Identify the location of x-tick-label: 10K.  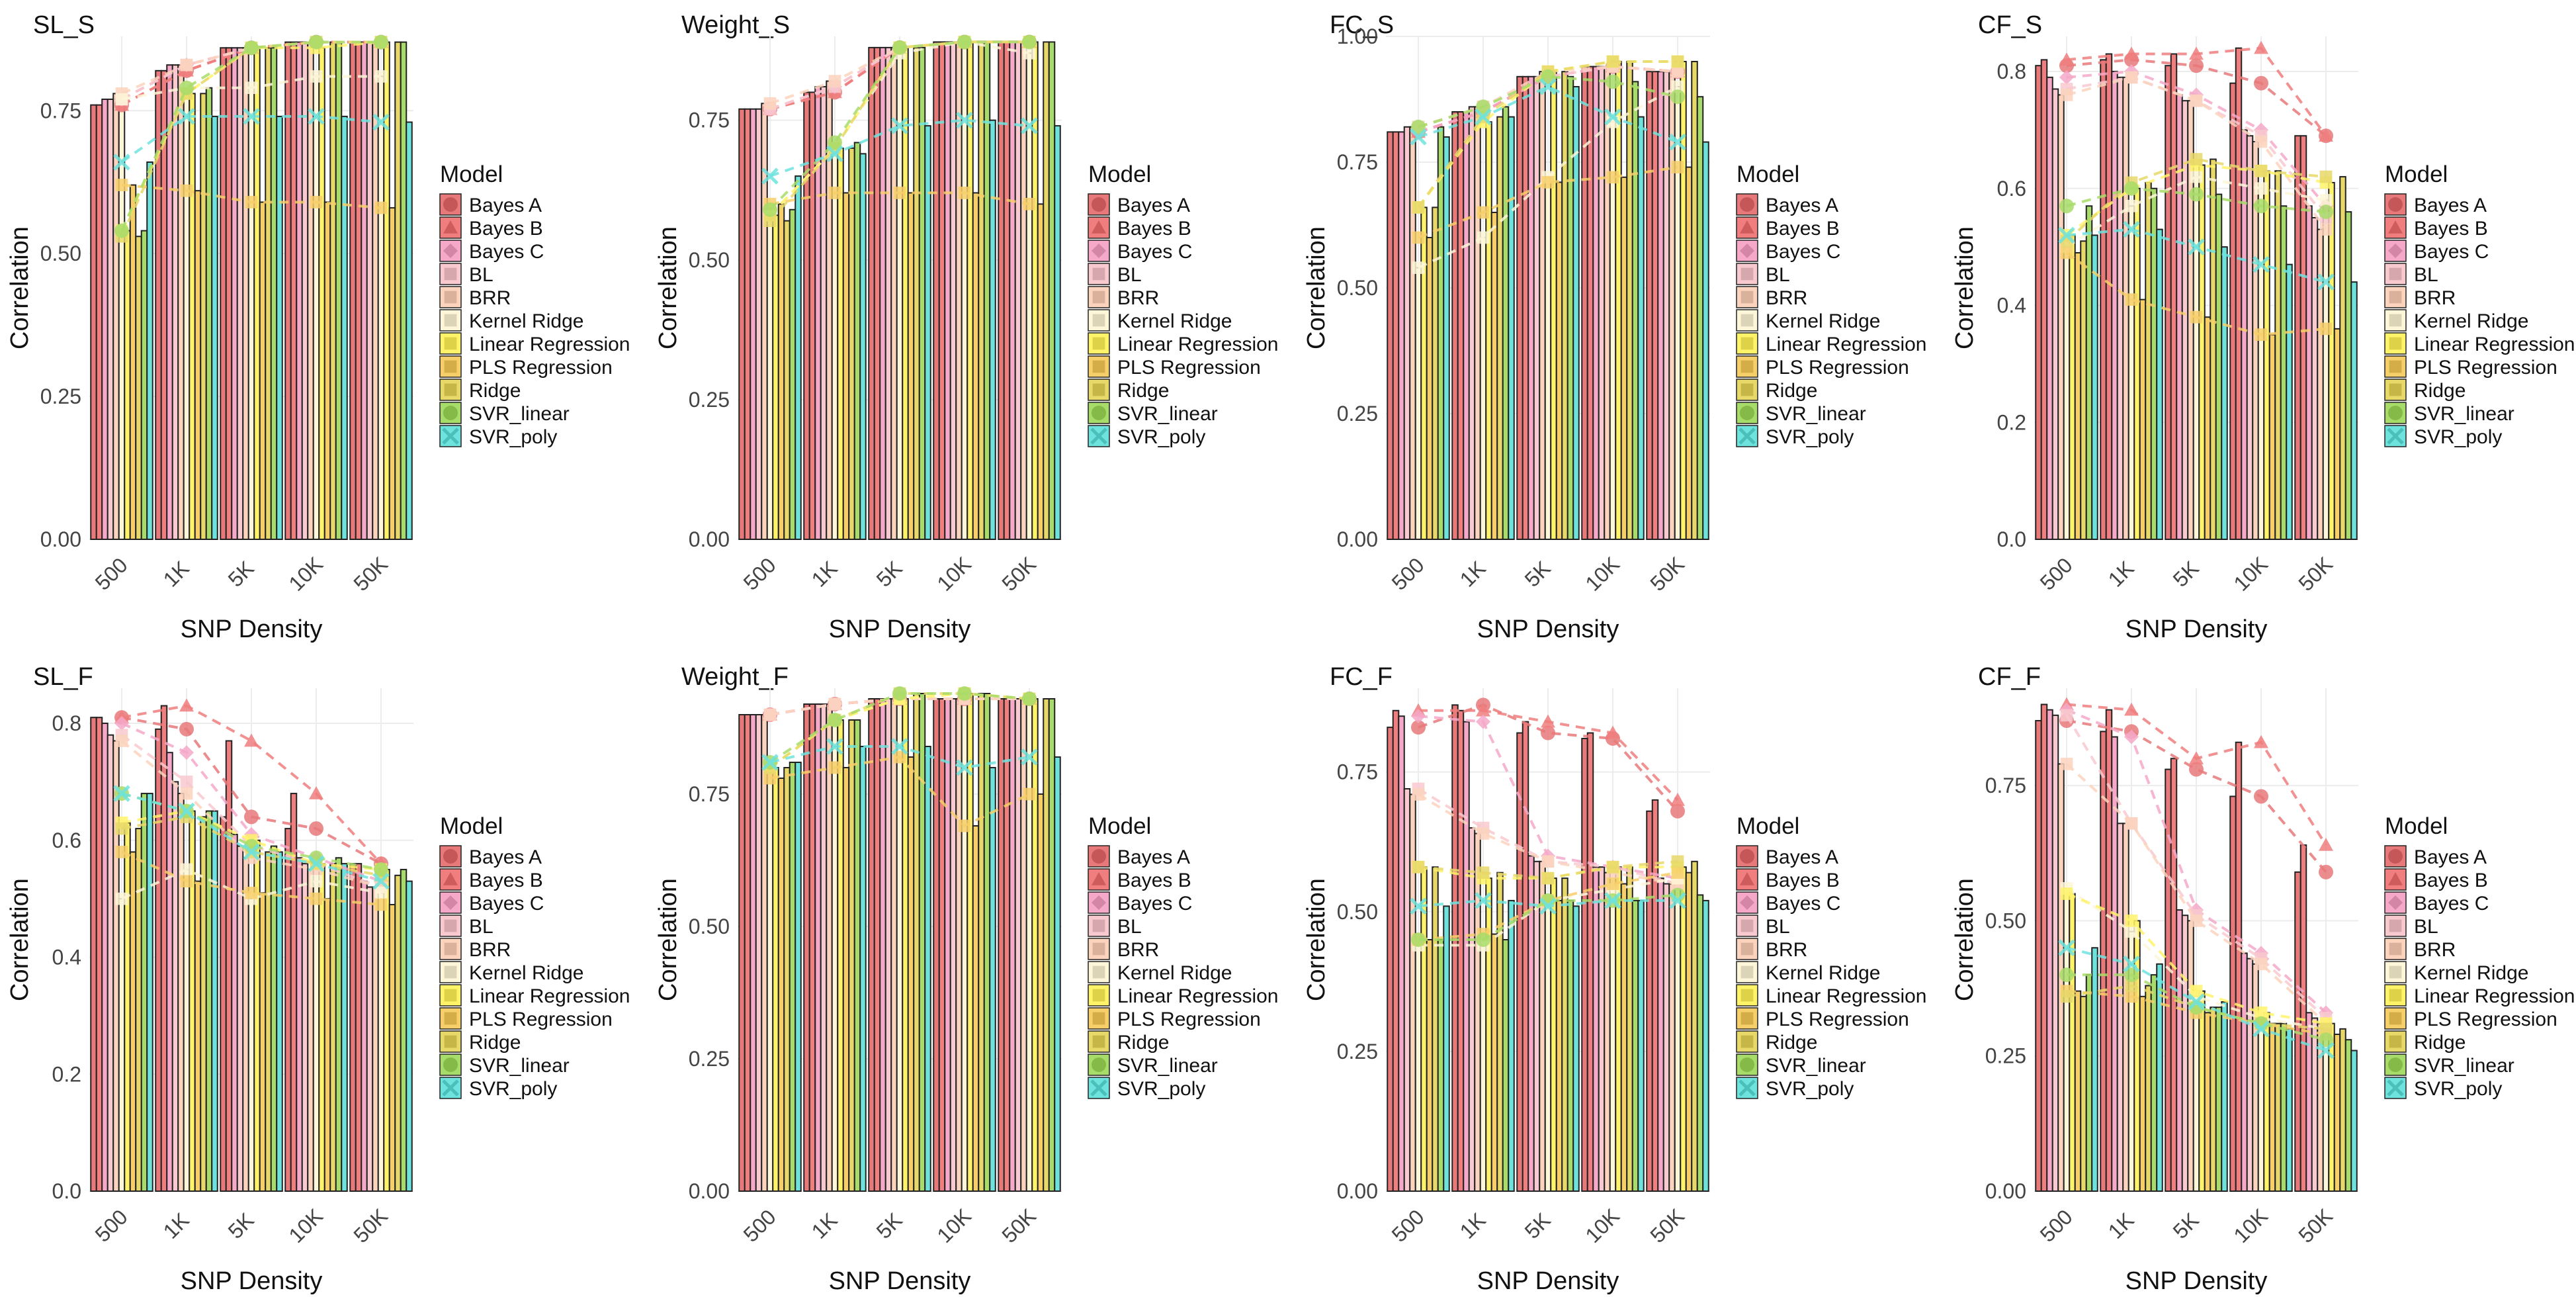
(305, 574).